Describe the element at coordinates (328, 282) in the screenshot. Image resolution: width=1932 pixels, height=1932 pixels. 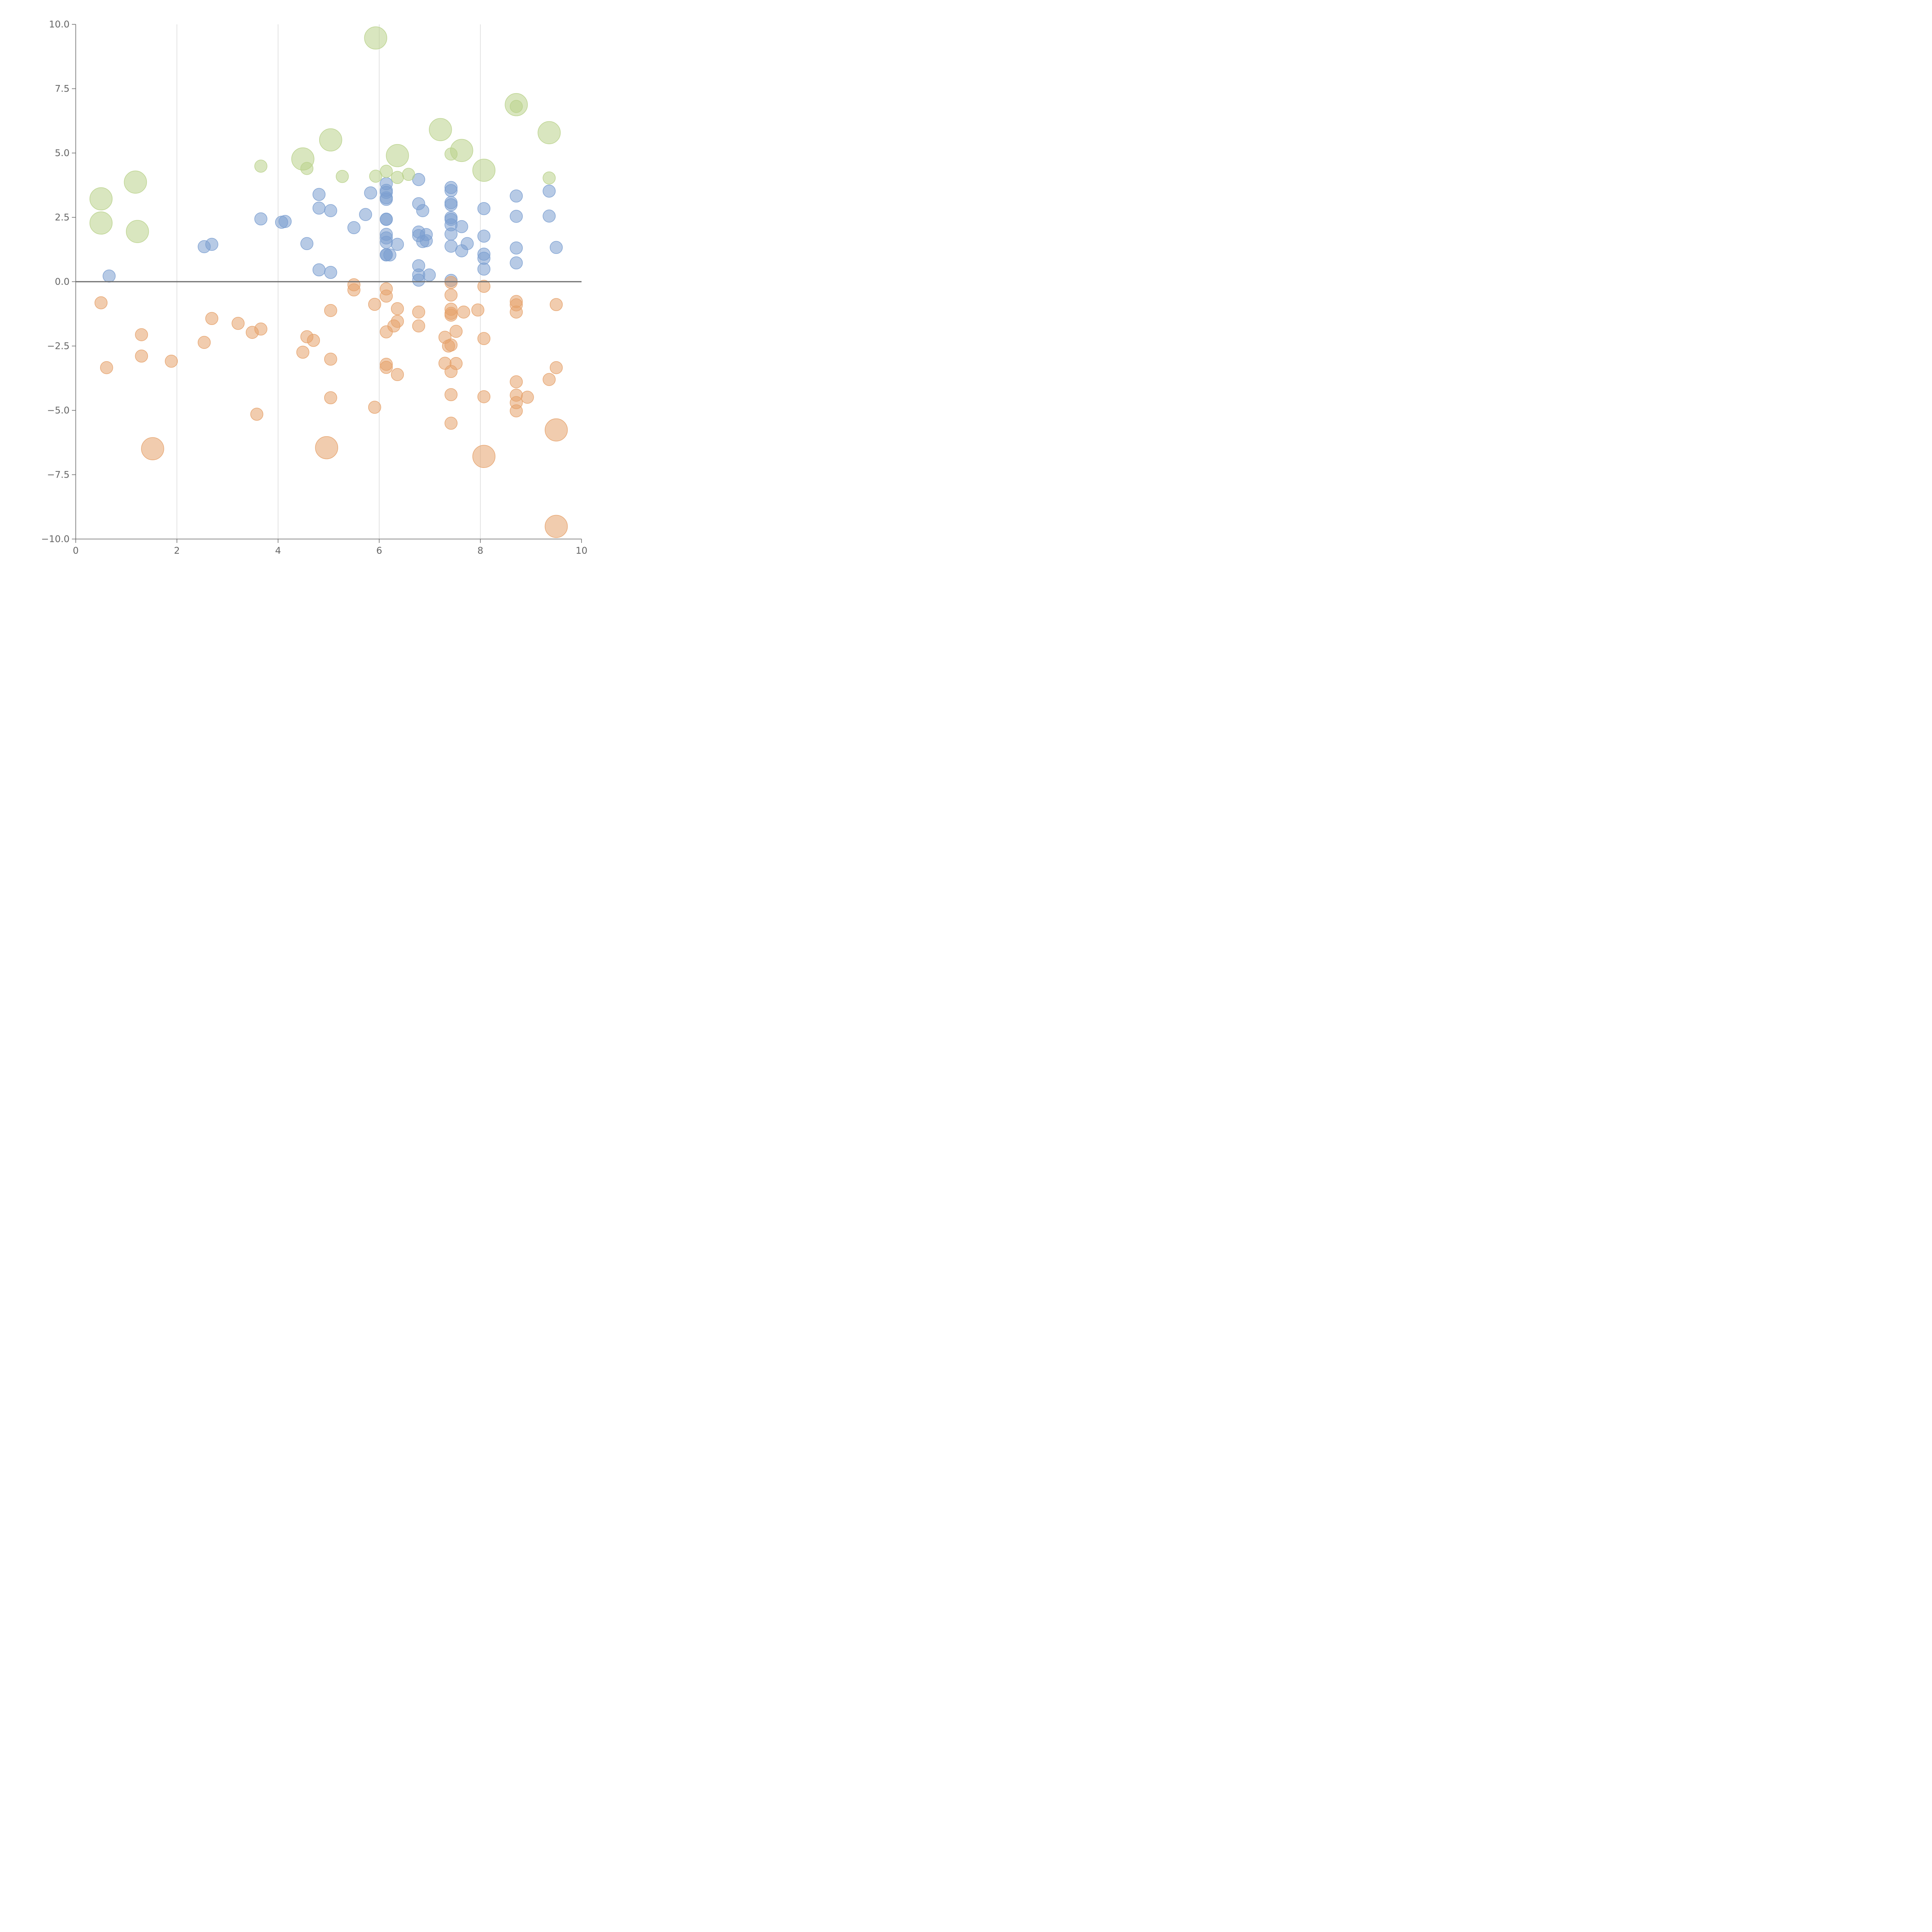
I see `bubble-points` at that location.